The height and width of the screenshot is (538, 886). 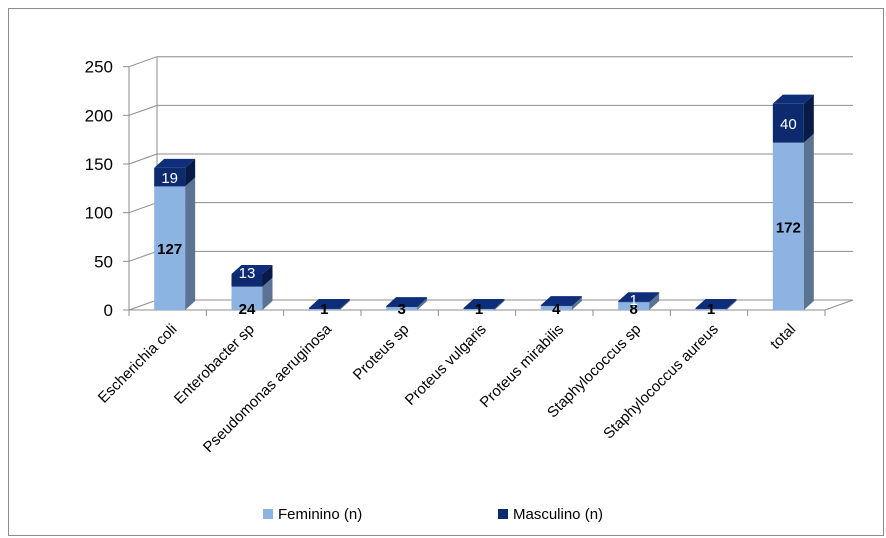 What do you see at coordinates (268, 388) in the screenshot?
I see `x-tick-label: Pseudomonas aeruginosa` at bounding box center [268, 388].